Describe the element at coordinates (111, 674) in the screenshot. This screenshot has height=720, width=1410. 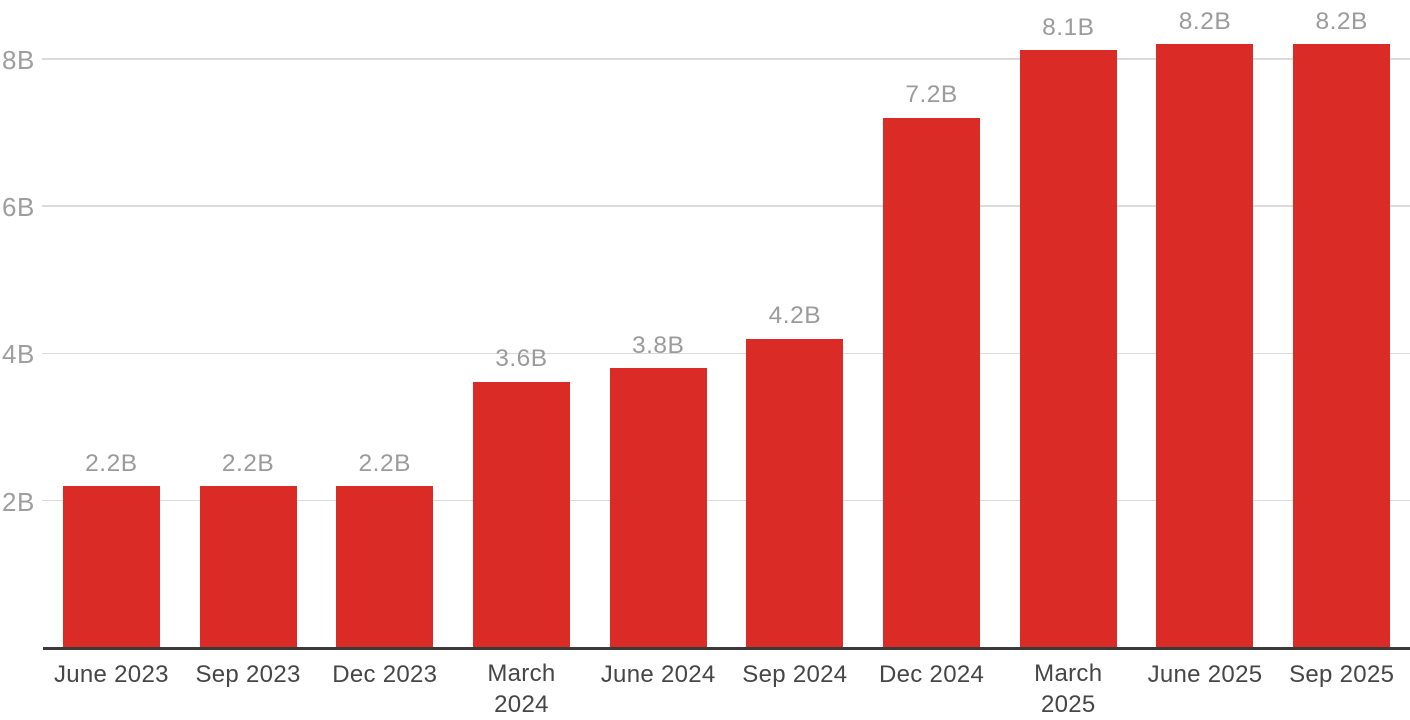
I see `x-axis-tick-label: June 2023` at that location.